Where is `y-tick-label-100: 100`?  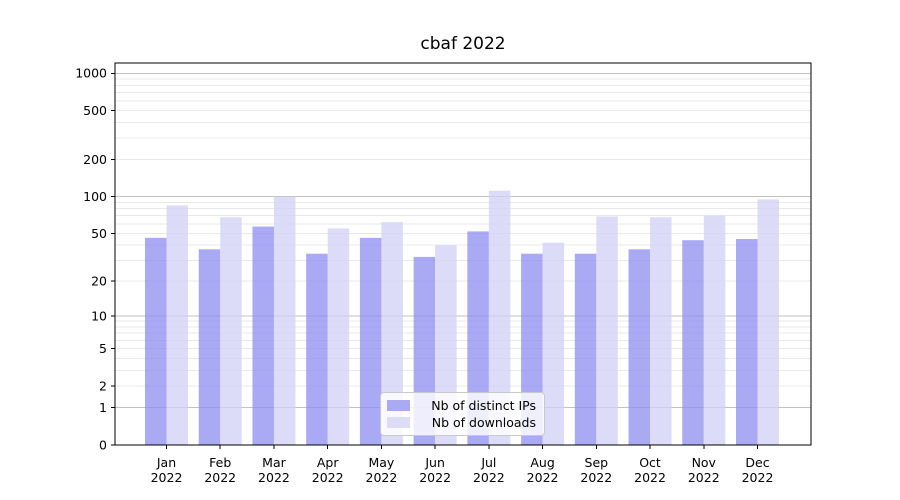 y-tick-label-100: 100 is located at coordinates (95, 196).